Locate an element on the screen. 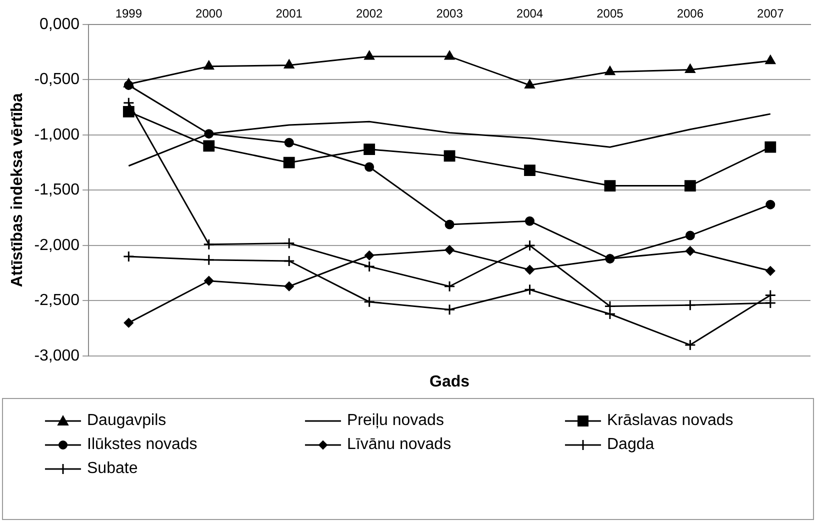 This screenshot has height=522, width=819. y-tick-label: -0,500 is located at coordinates (57, 79).